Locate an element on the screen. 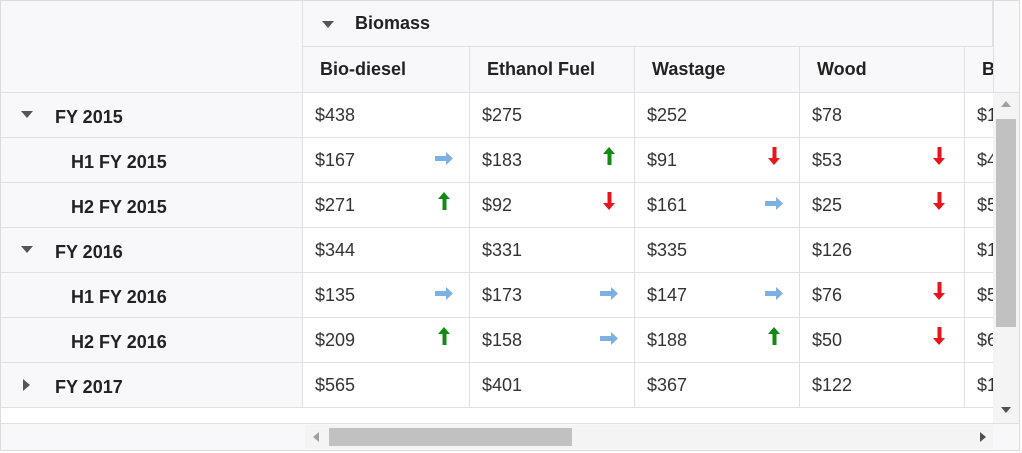 Image resolution: width=1022 pixels, height=453 pixels. row-label: H2 FY 2015 is located at coordinates (119, 206).